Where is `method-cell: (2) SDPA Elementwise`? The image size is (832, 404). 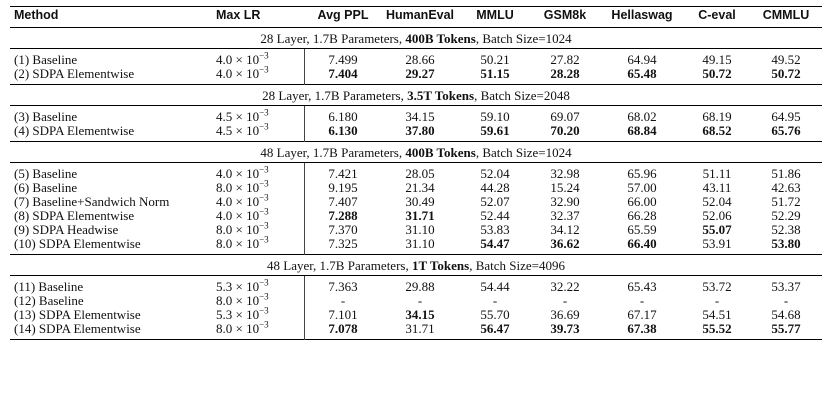 method-cell: (2) SDPA Elementwise is located at coordinates (74, 73).